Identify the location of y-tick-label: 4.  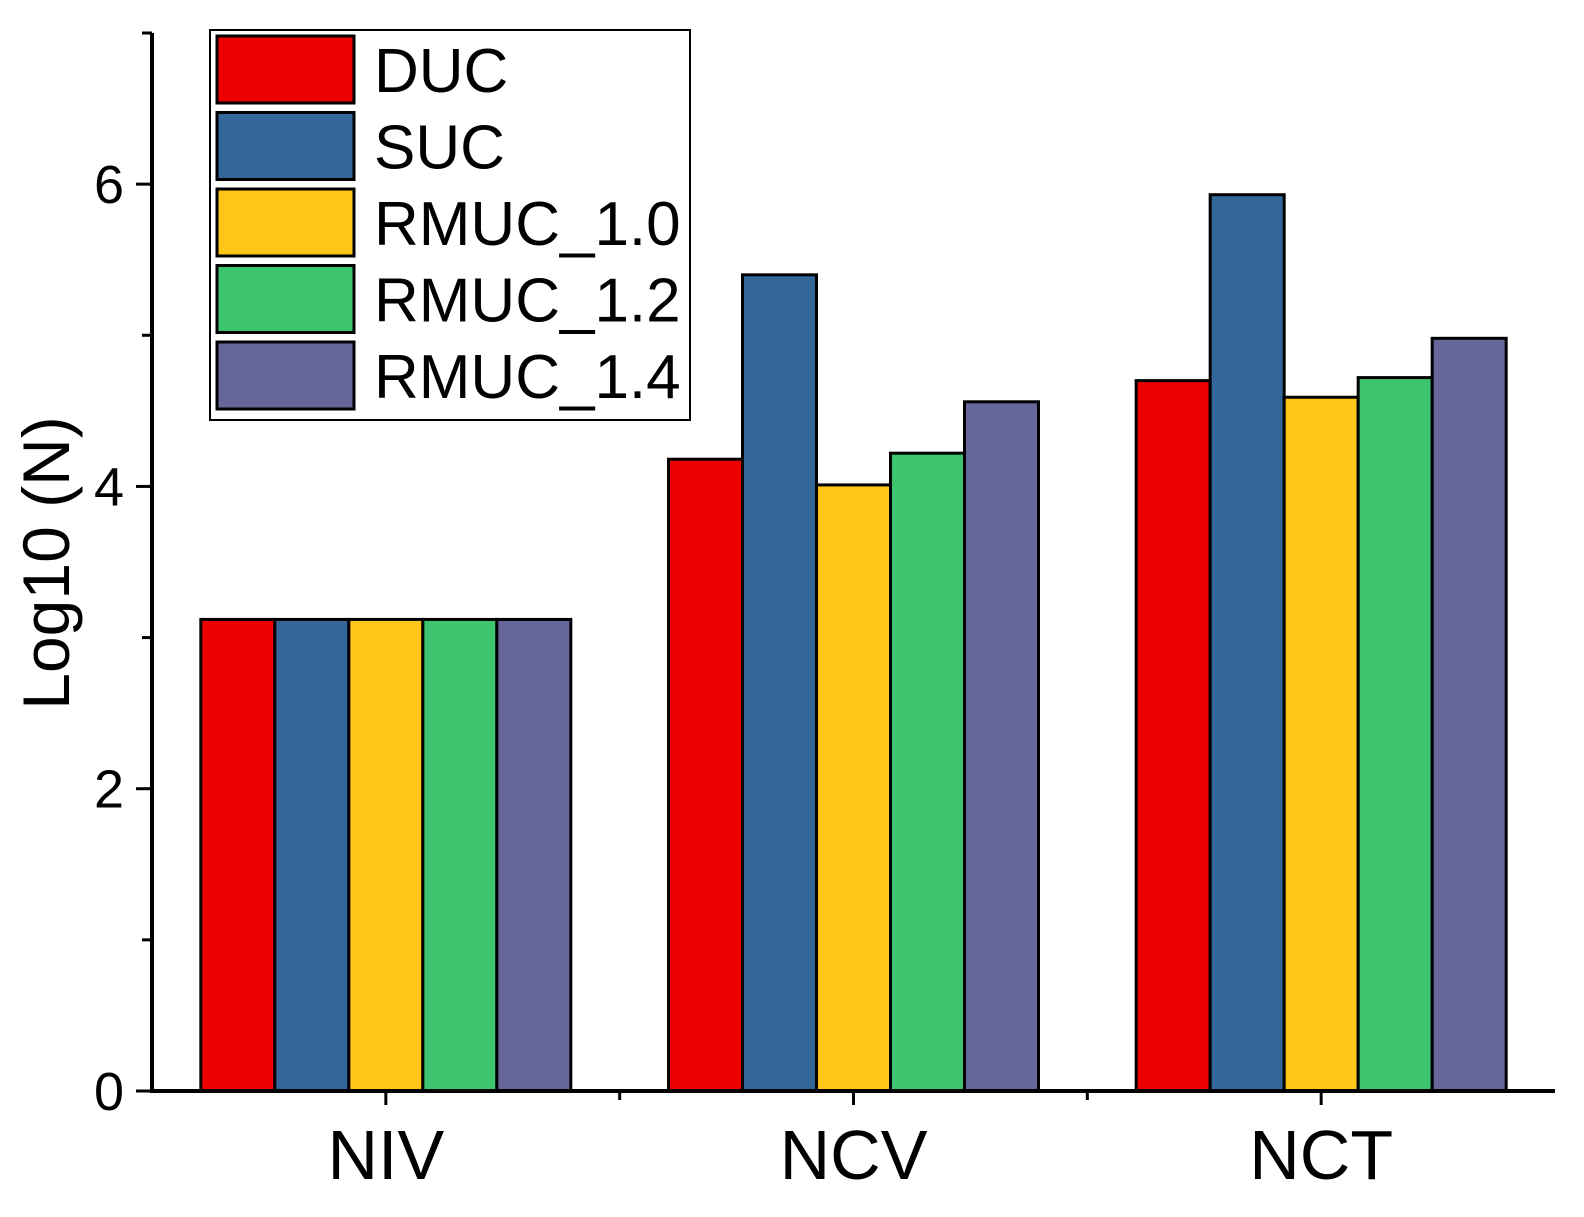
(109, 487).